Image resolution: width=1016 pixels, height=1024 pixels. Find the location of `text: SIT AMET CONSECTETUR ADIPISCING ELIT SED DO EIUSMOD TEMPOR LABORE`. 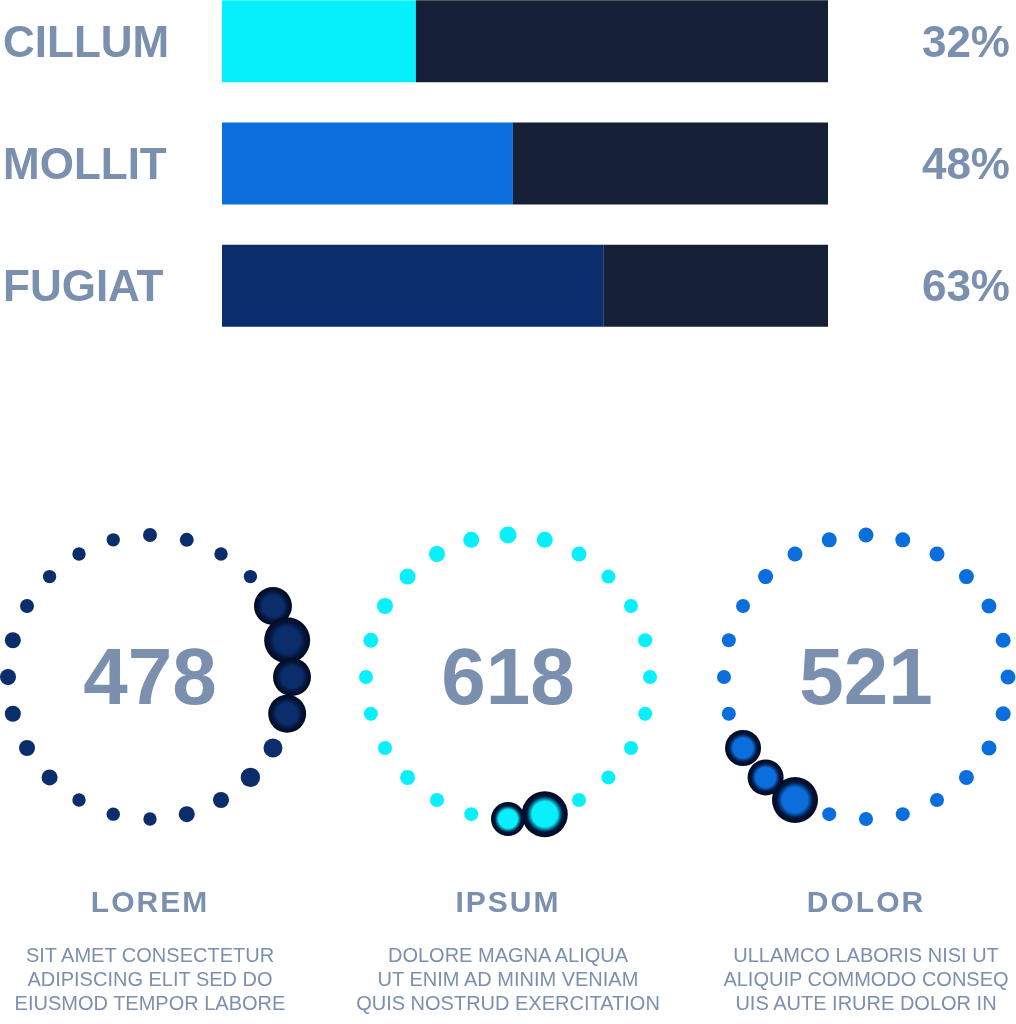

text: SIT AMET CONSECTETUR ADIPISCING ELIT SED DO EIUSMOD TEMPOR LABORE is located at coordinates (150, 979).